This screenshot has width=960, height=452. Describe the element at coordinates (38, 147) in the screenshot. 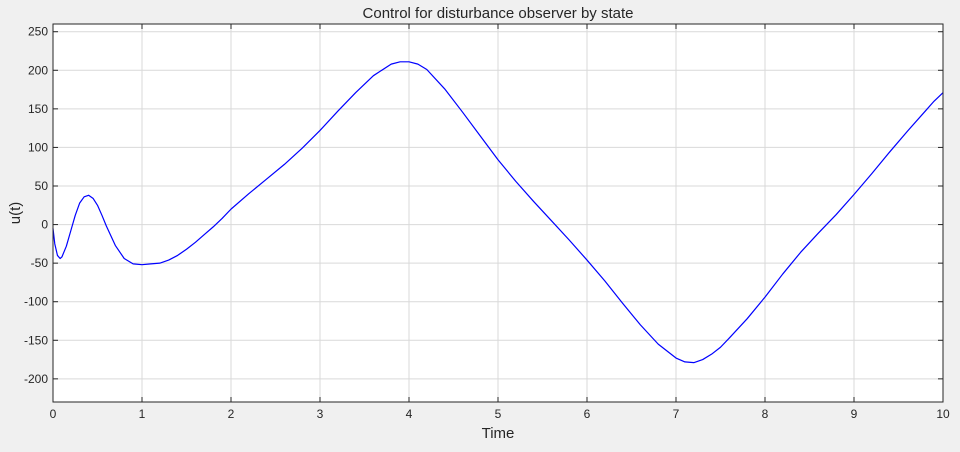

I see `y-tick-label: 100` at that location.